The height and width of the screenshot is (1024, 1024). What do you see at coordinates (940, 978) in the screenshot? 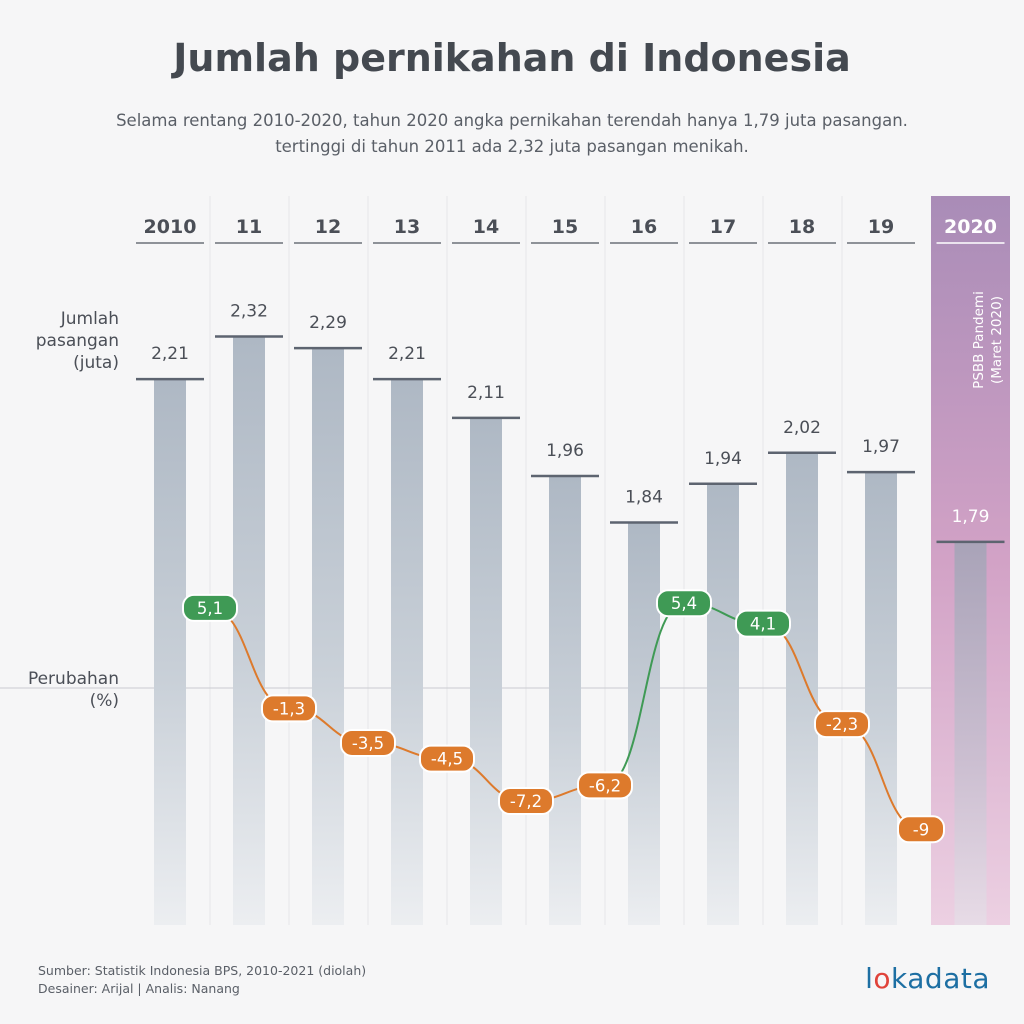
I see `brand-text-end: kadata` at bounding box center [940, 978].